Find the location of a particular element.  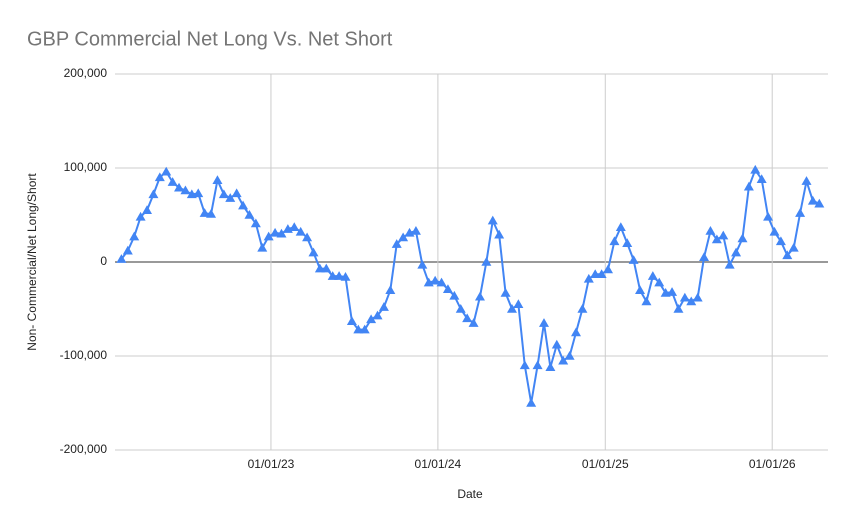

y-tick-label: 100,000 is located at coordinates (86, 167).